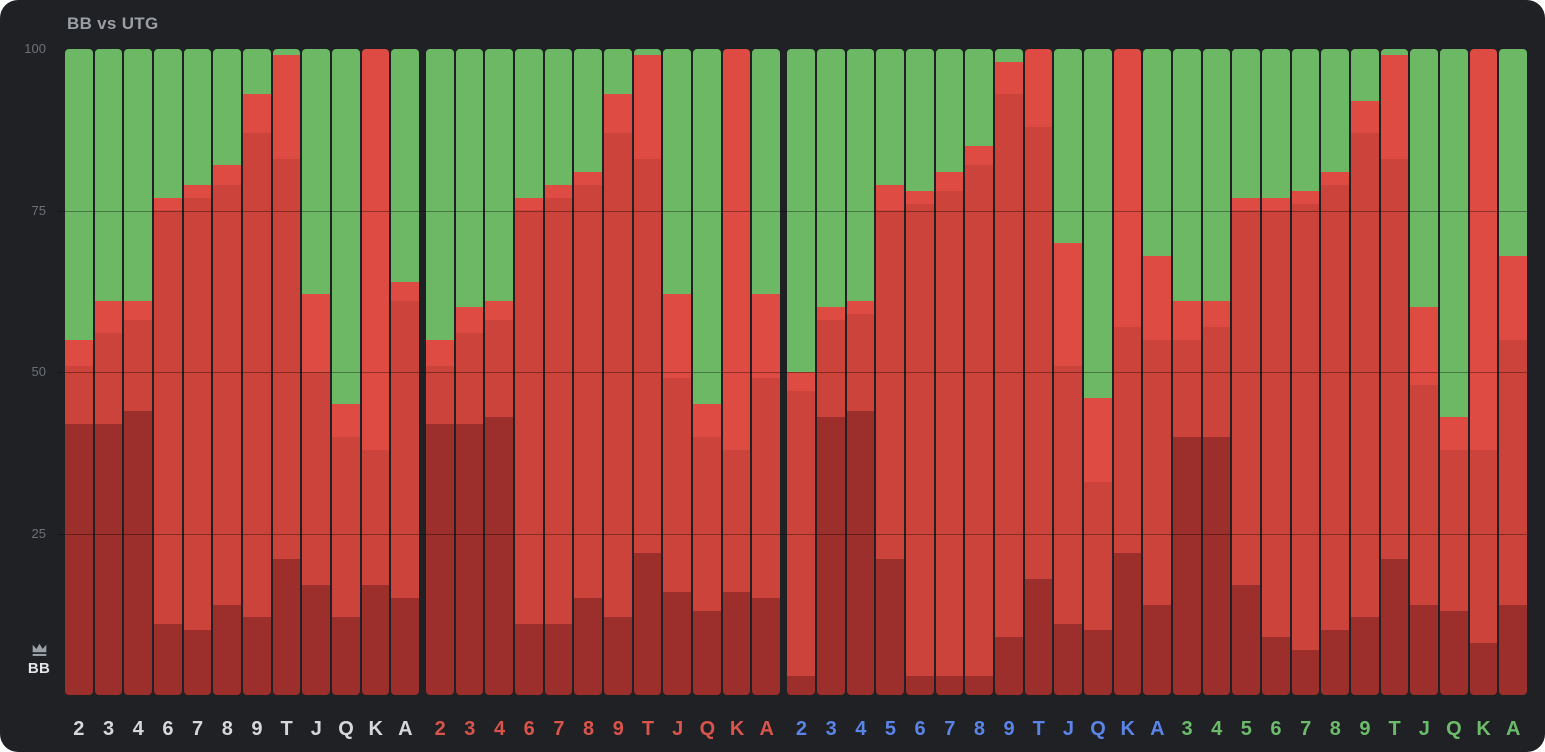 This screenshot has height=752, width=1545. Describe the element at coordinates (1068, 729) in the screenshot. I see `x-label-Jd: J` at that location.